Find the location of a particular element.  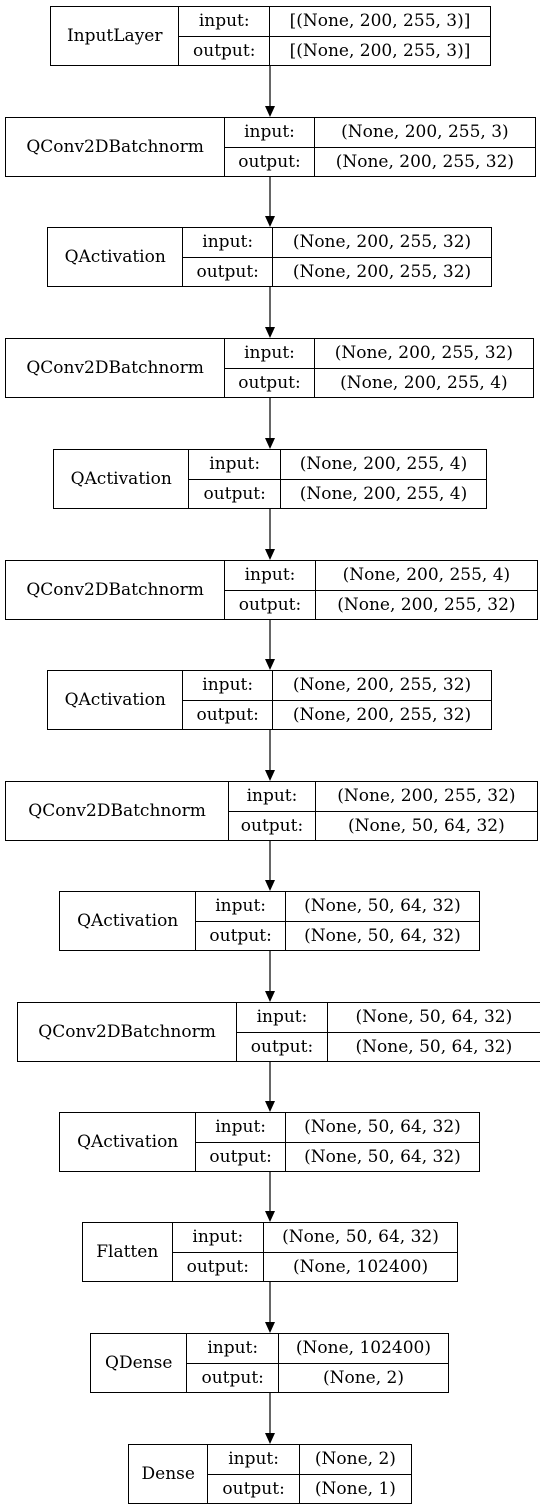

input-shape: (None, 102400) is located at coordinates (363, 1349).